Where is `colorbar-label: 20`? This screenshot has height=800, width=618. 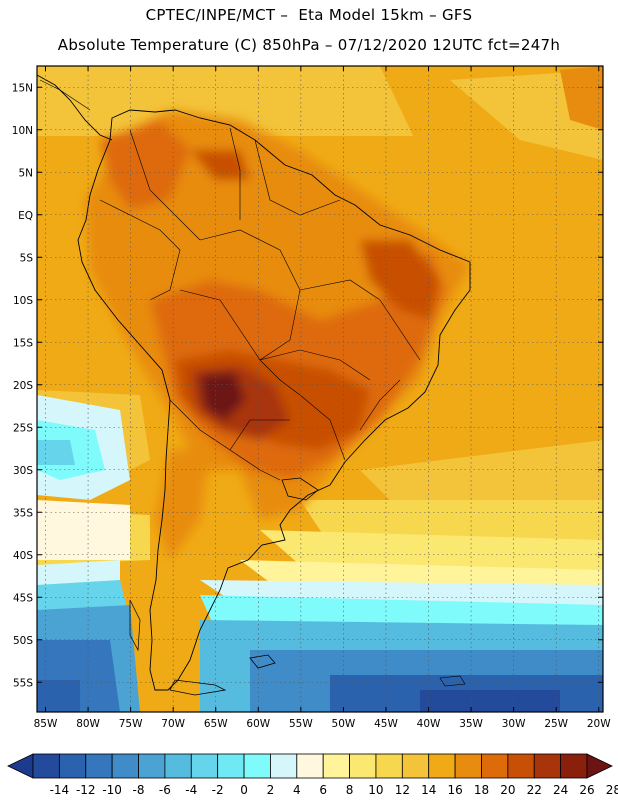 colorbar-label: 20 is located at coordinates (507, 790).